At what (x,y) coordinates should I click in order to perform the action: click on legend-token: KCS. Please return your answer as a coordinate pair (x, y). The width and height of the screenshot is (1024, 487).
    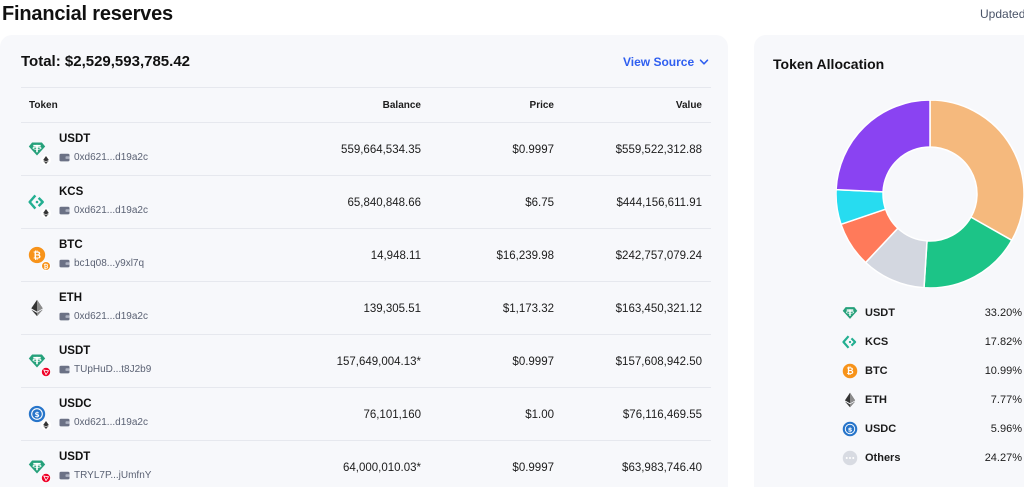
    Looking at the image, I should click on (877, 342).